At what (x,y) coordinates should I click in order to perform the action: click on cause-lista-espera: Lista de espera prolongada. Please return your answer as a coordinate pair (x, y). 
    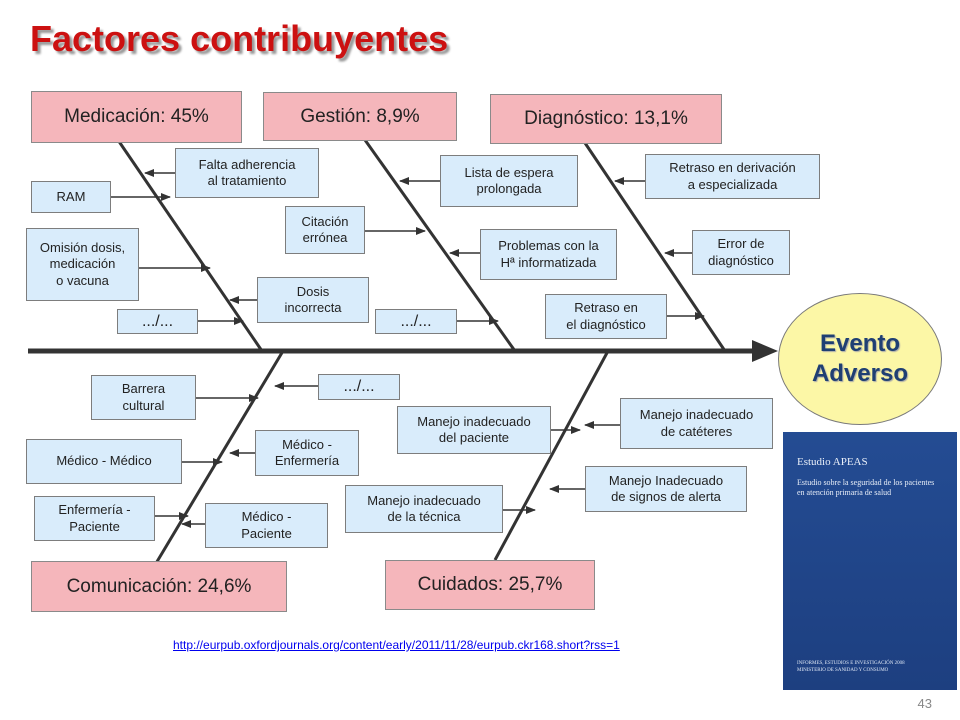
    Looking at the image, I should click on (509, 181).